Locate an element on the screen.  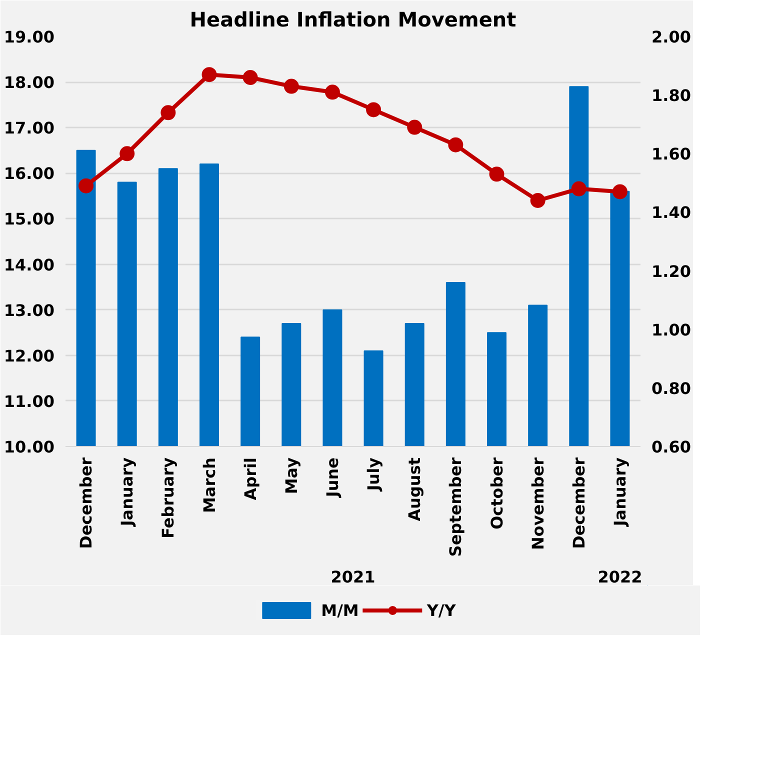
x-tick-label: August is located at coordinates (414, 489).